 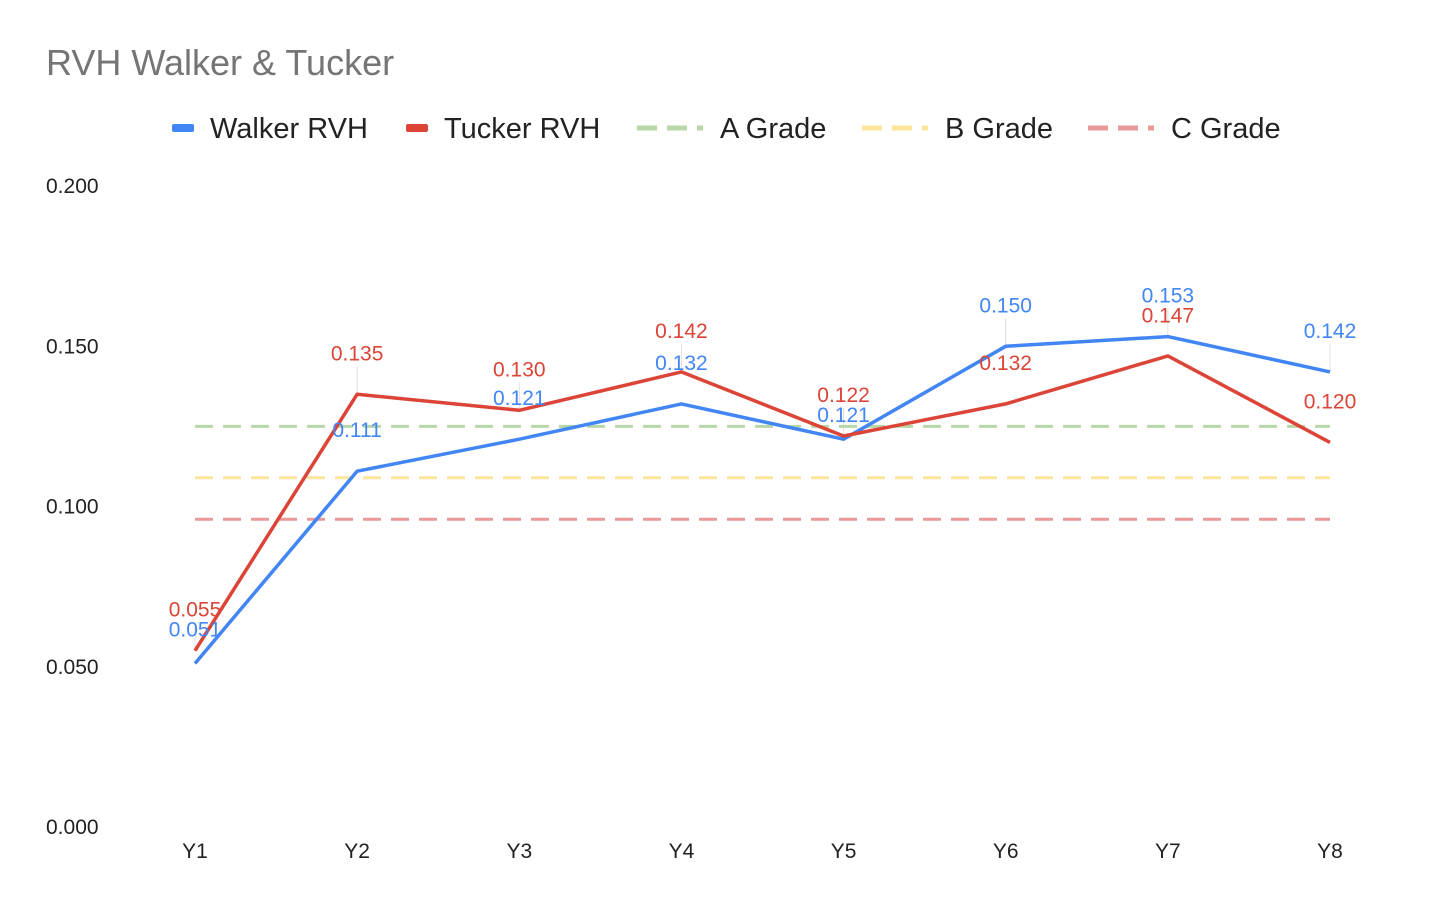 I want to click on x-tick-label: Y6, so click(x=1006, y=851).